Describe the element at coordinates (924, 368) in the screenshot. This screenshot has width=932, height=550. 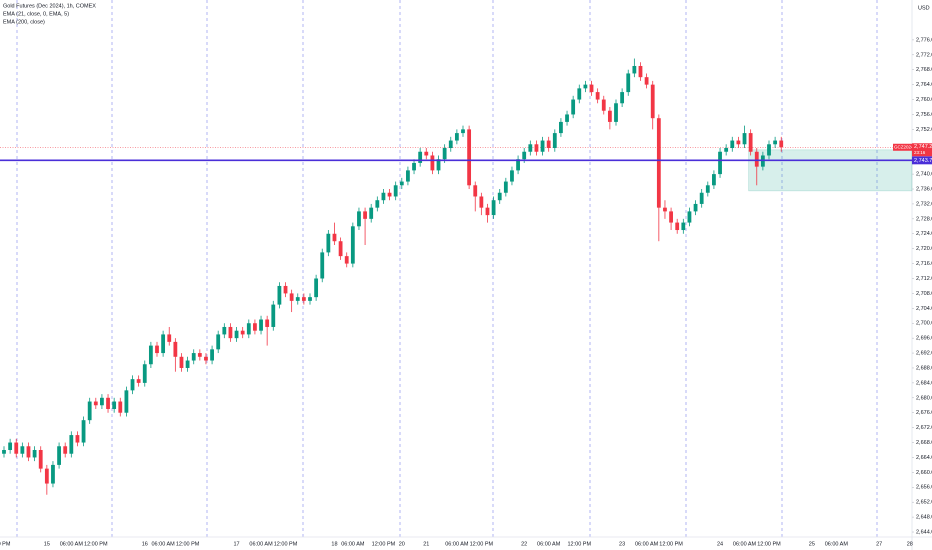
I see `y-tick-label: 2,688.0` at that location.